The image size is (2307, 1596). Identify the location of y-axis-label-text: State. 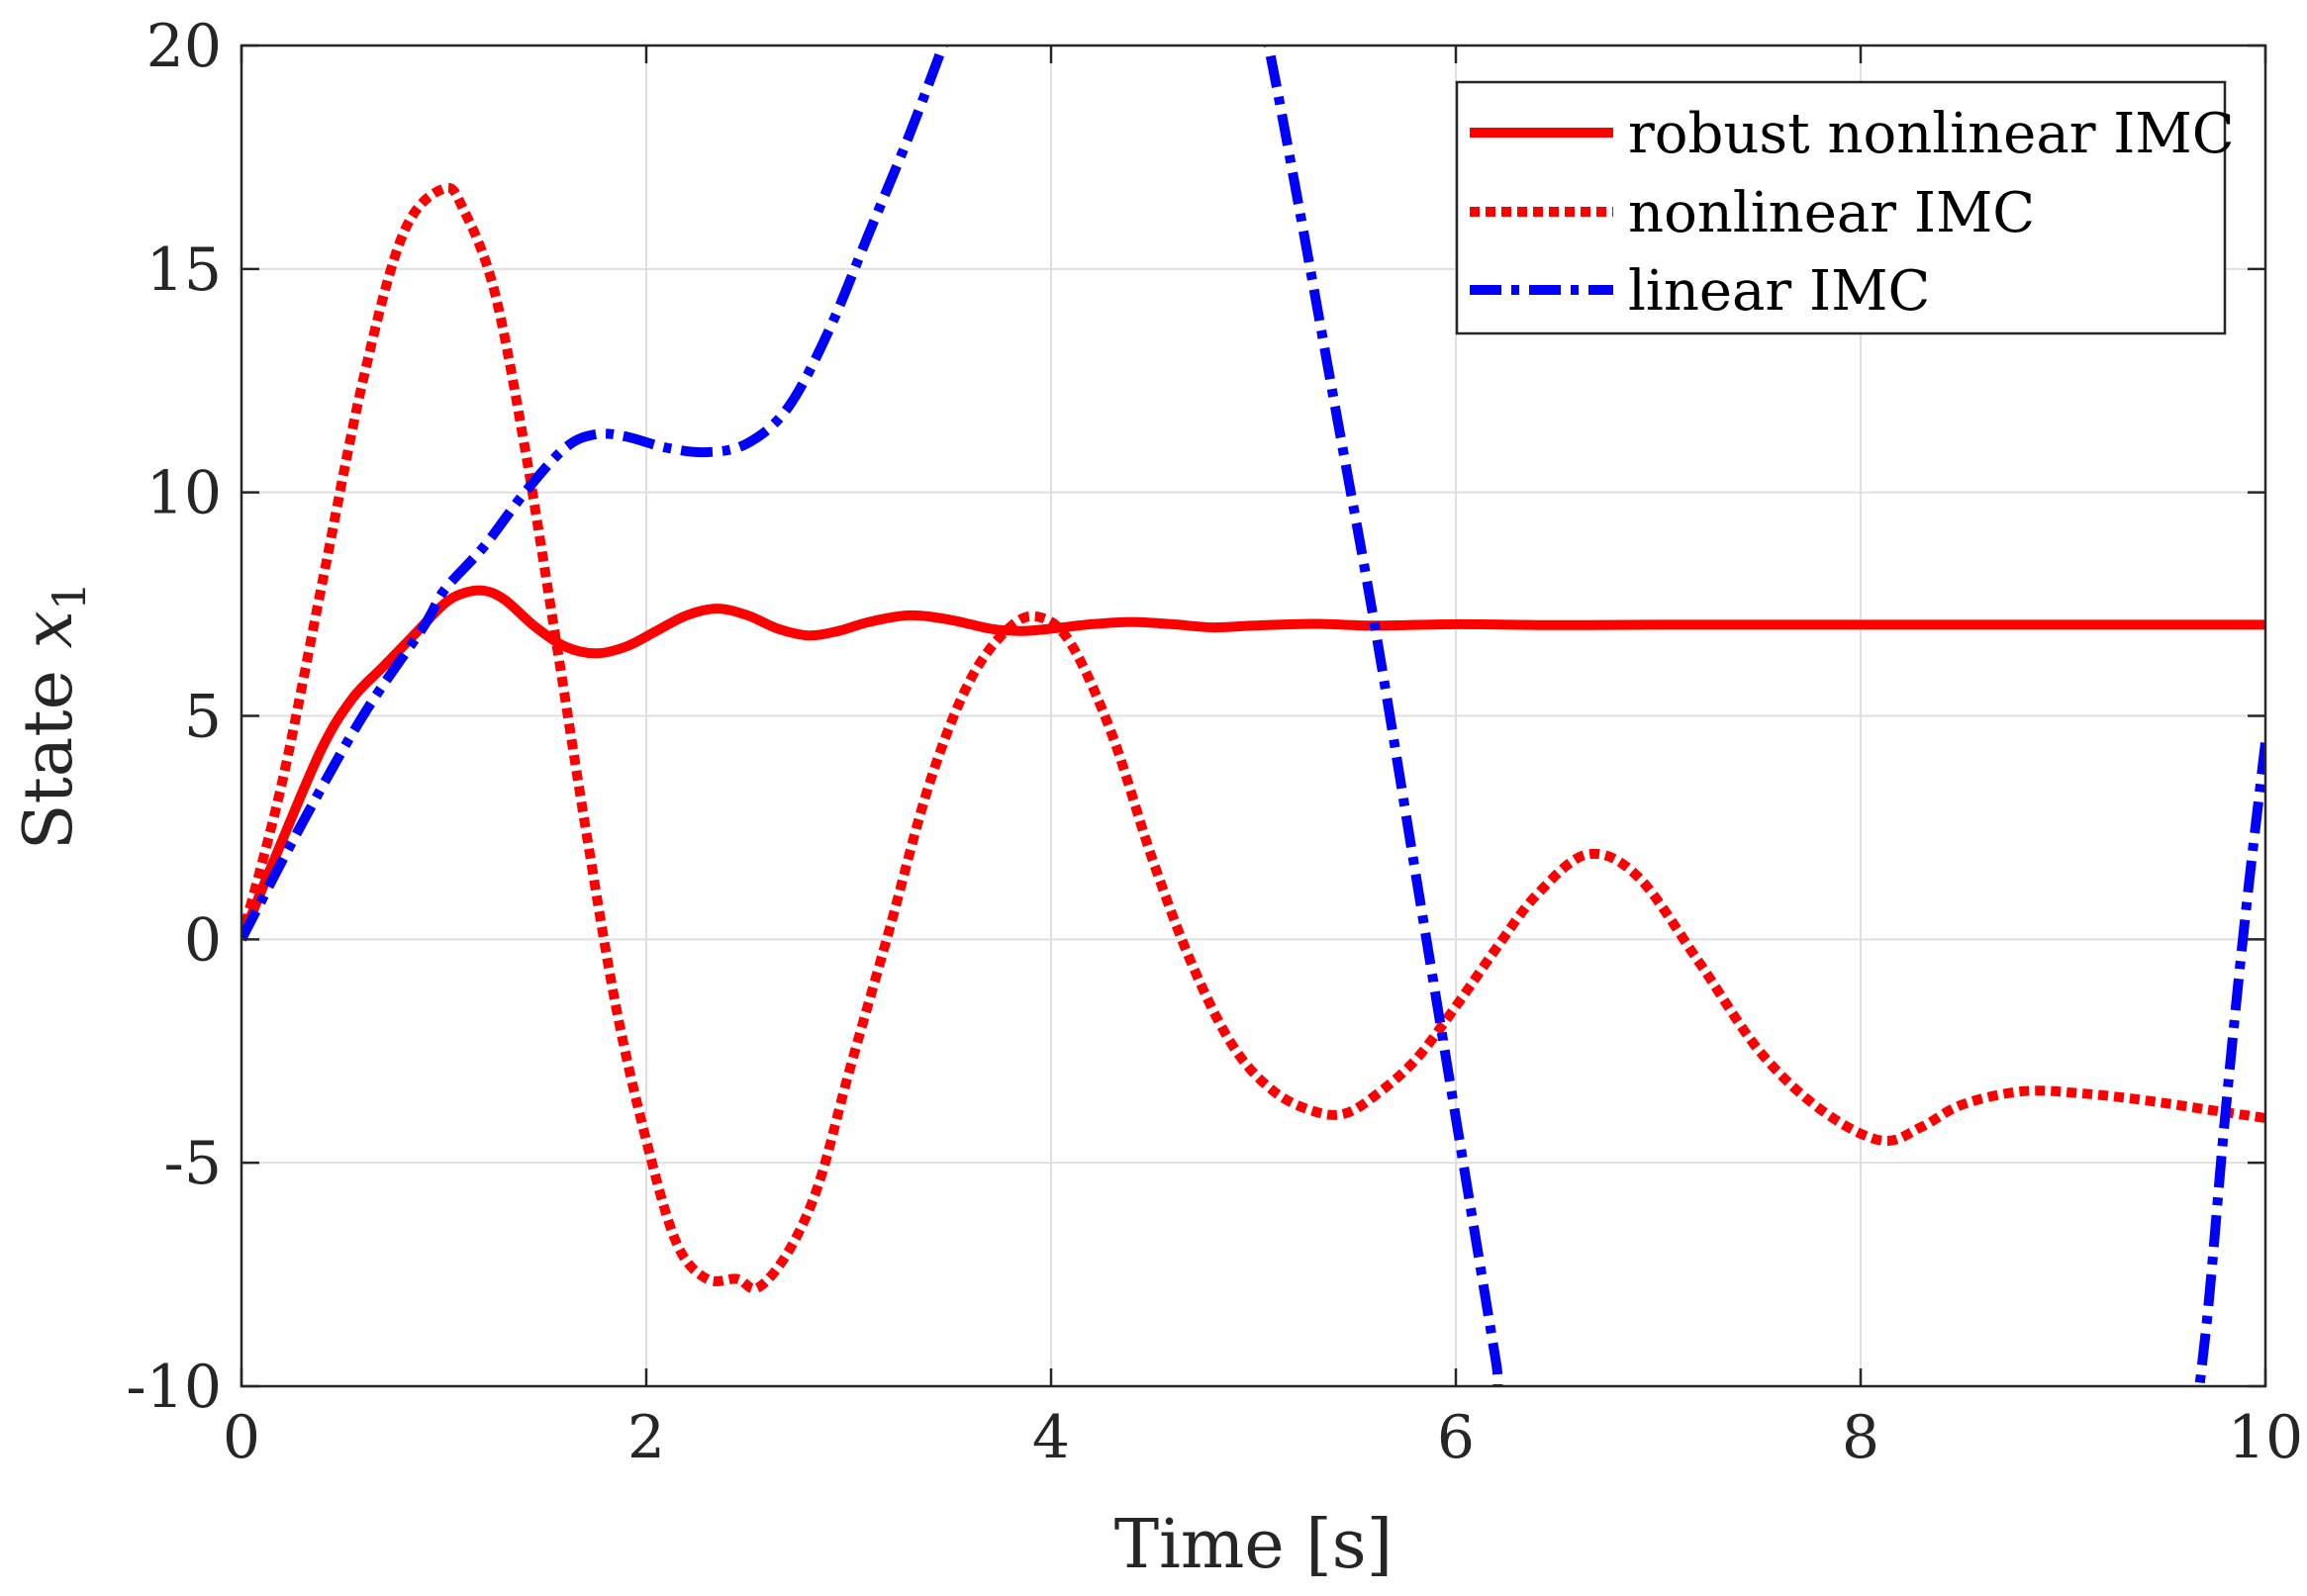
(49, 760).